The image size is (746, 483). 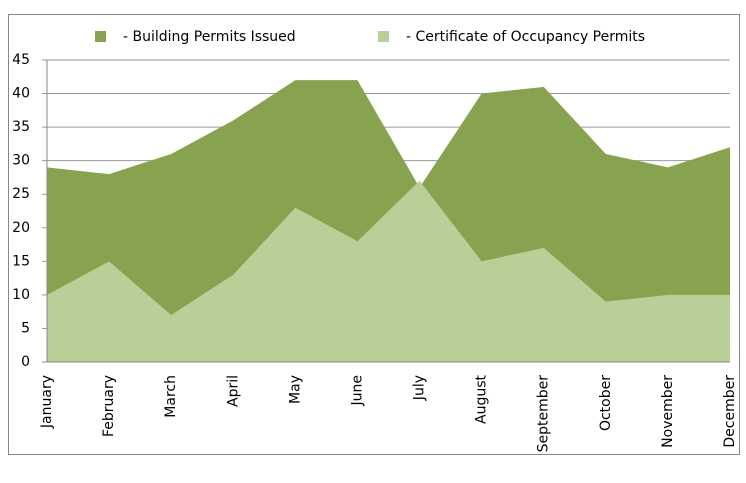 What do you see at coordinates (668, 411) in the screenshot?
I see `x-tick-label: November` at bounding box center [668, 411].